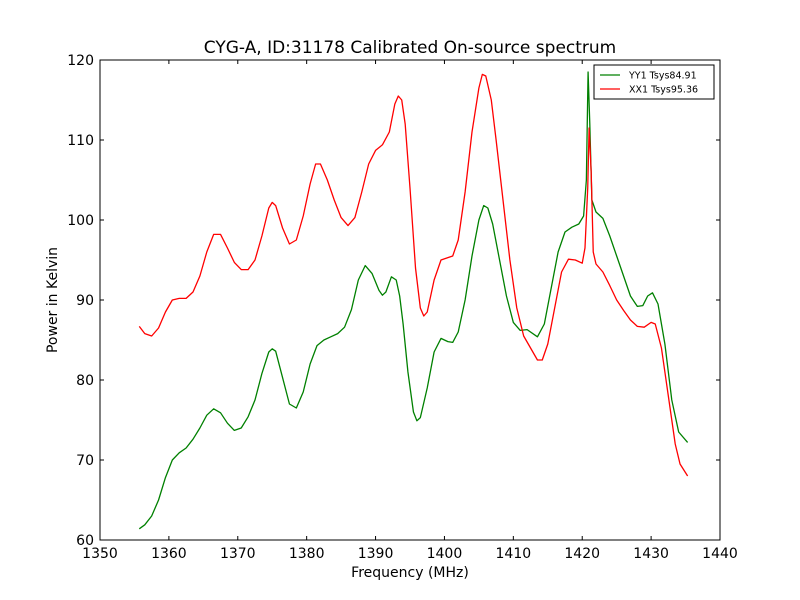 The image size is (800, 600). Describe the element at coordinates (80, 141) in the screenshot. I see `y-tick-label: 110` at that location.